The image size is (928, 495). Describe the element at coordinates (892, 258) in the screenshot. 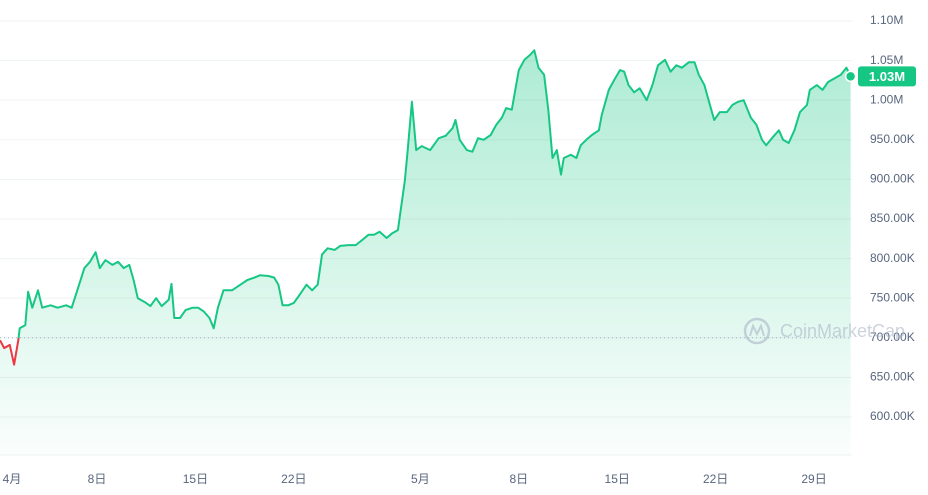

I see `y-tick-label: 800.00K` at that location.